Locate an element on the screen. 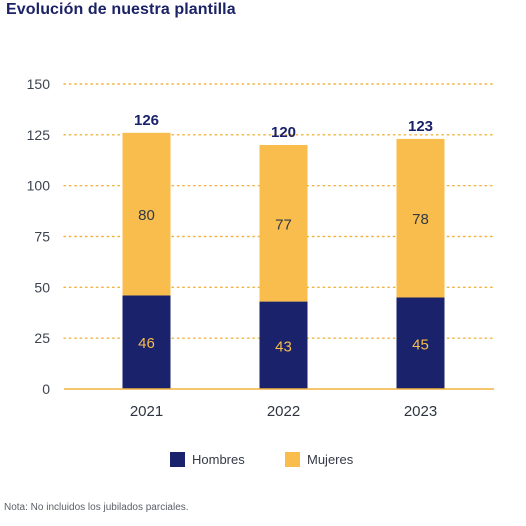 This screenshot has height=526, width=526. x-tick-label: 2022 is located at coordinates (283, 411).